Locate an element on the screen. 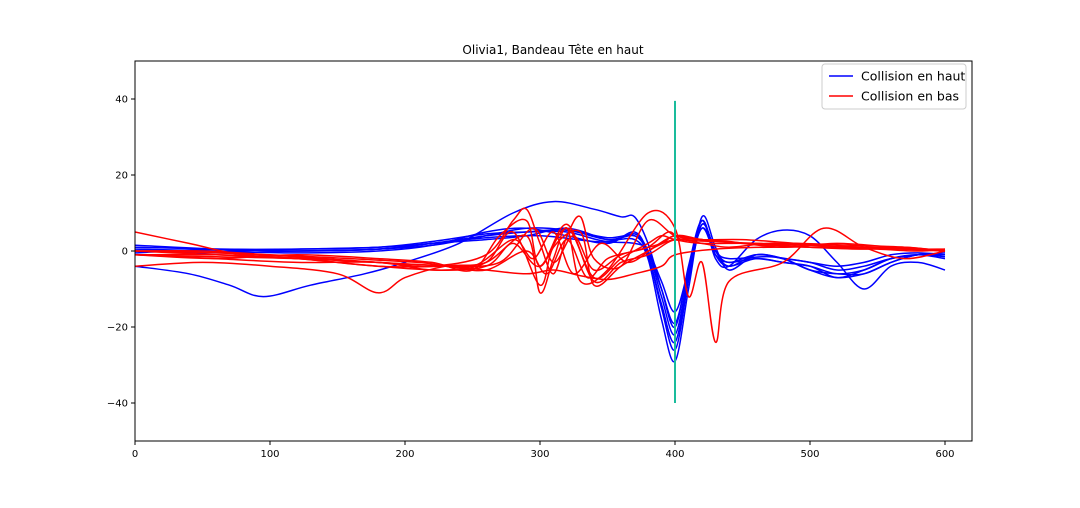 The height and width of the screenshot is (508, 1080). x-tick-label: 600 is located at coordinates (944, 454).